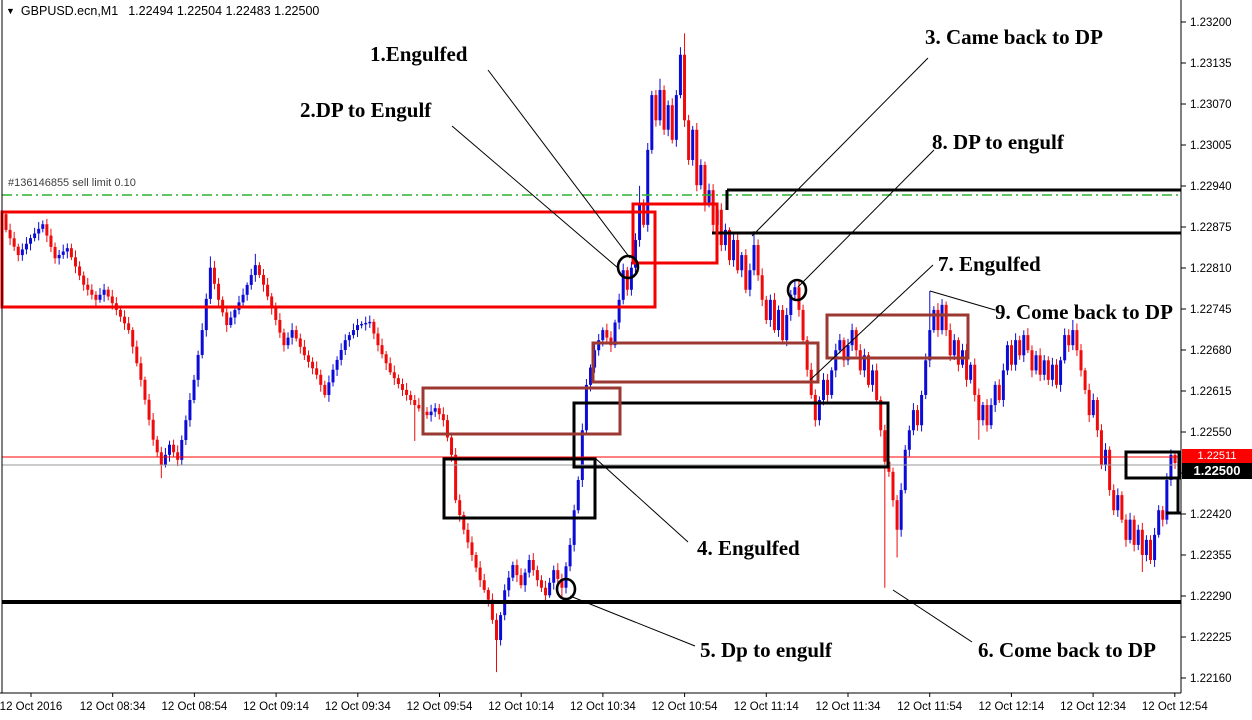 This screenshot has width=1252, height=720. What do you see at coordinates (1211, 515) in the screenshot?
I see `price-tick-label: 1.22420` at bounding box center [1211, 515].